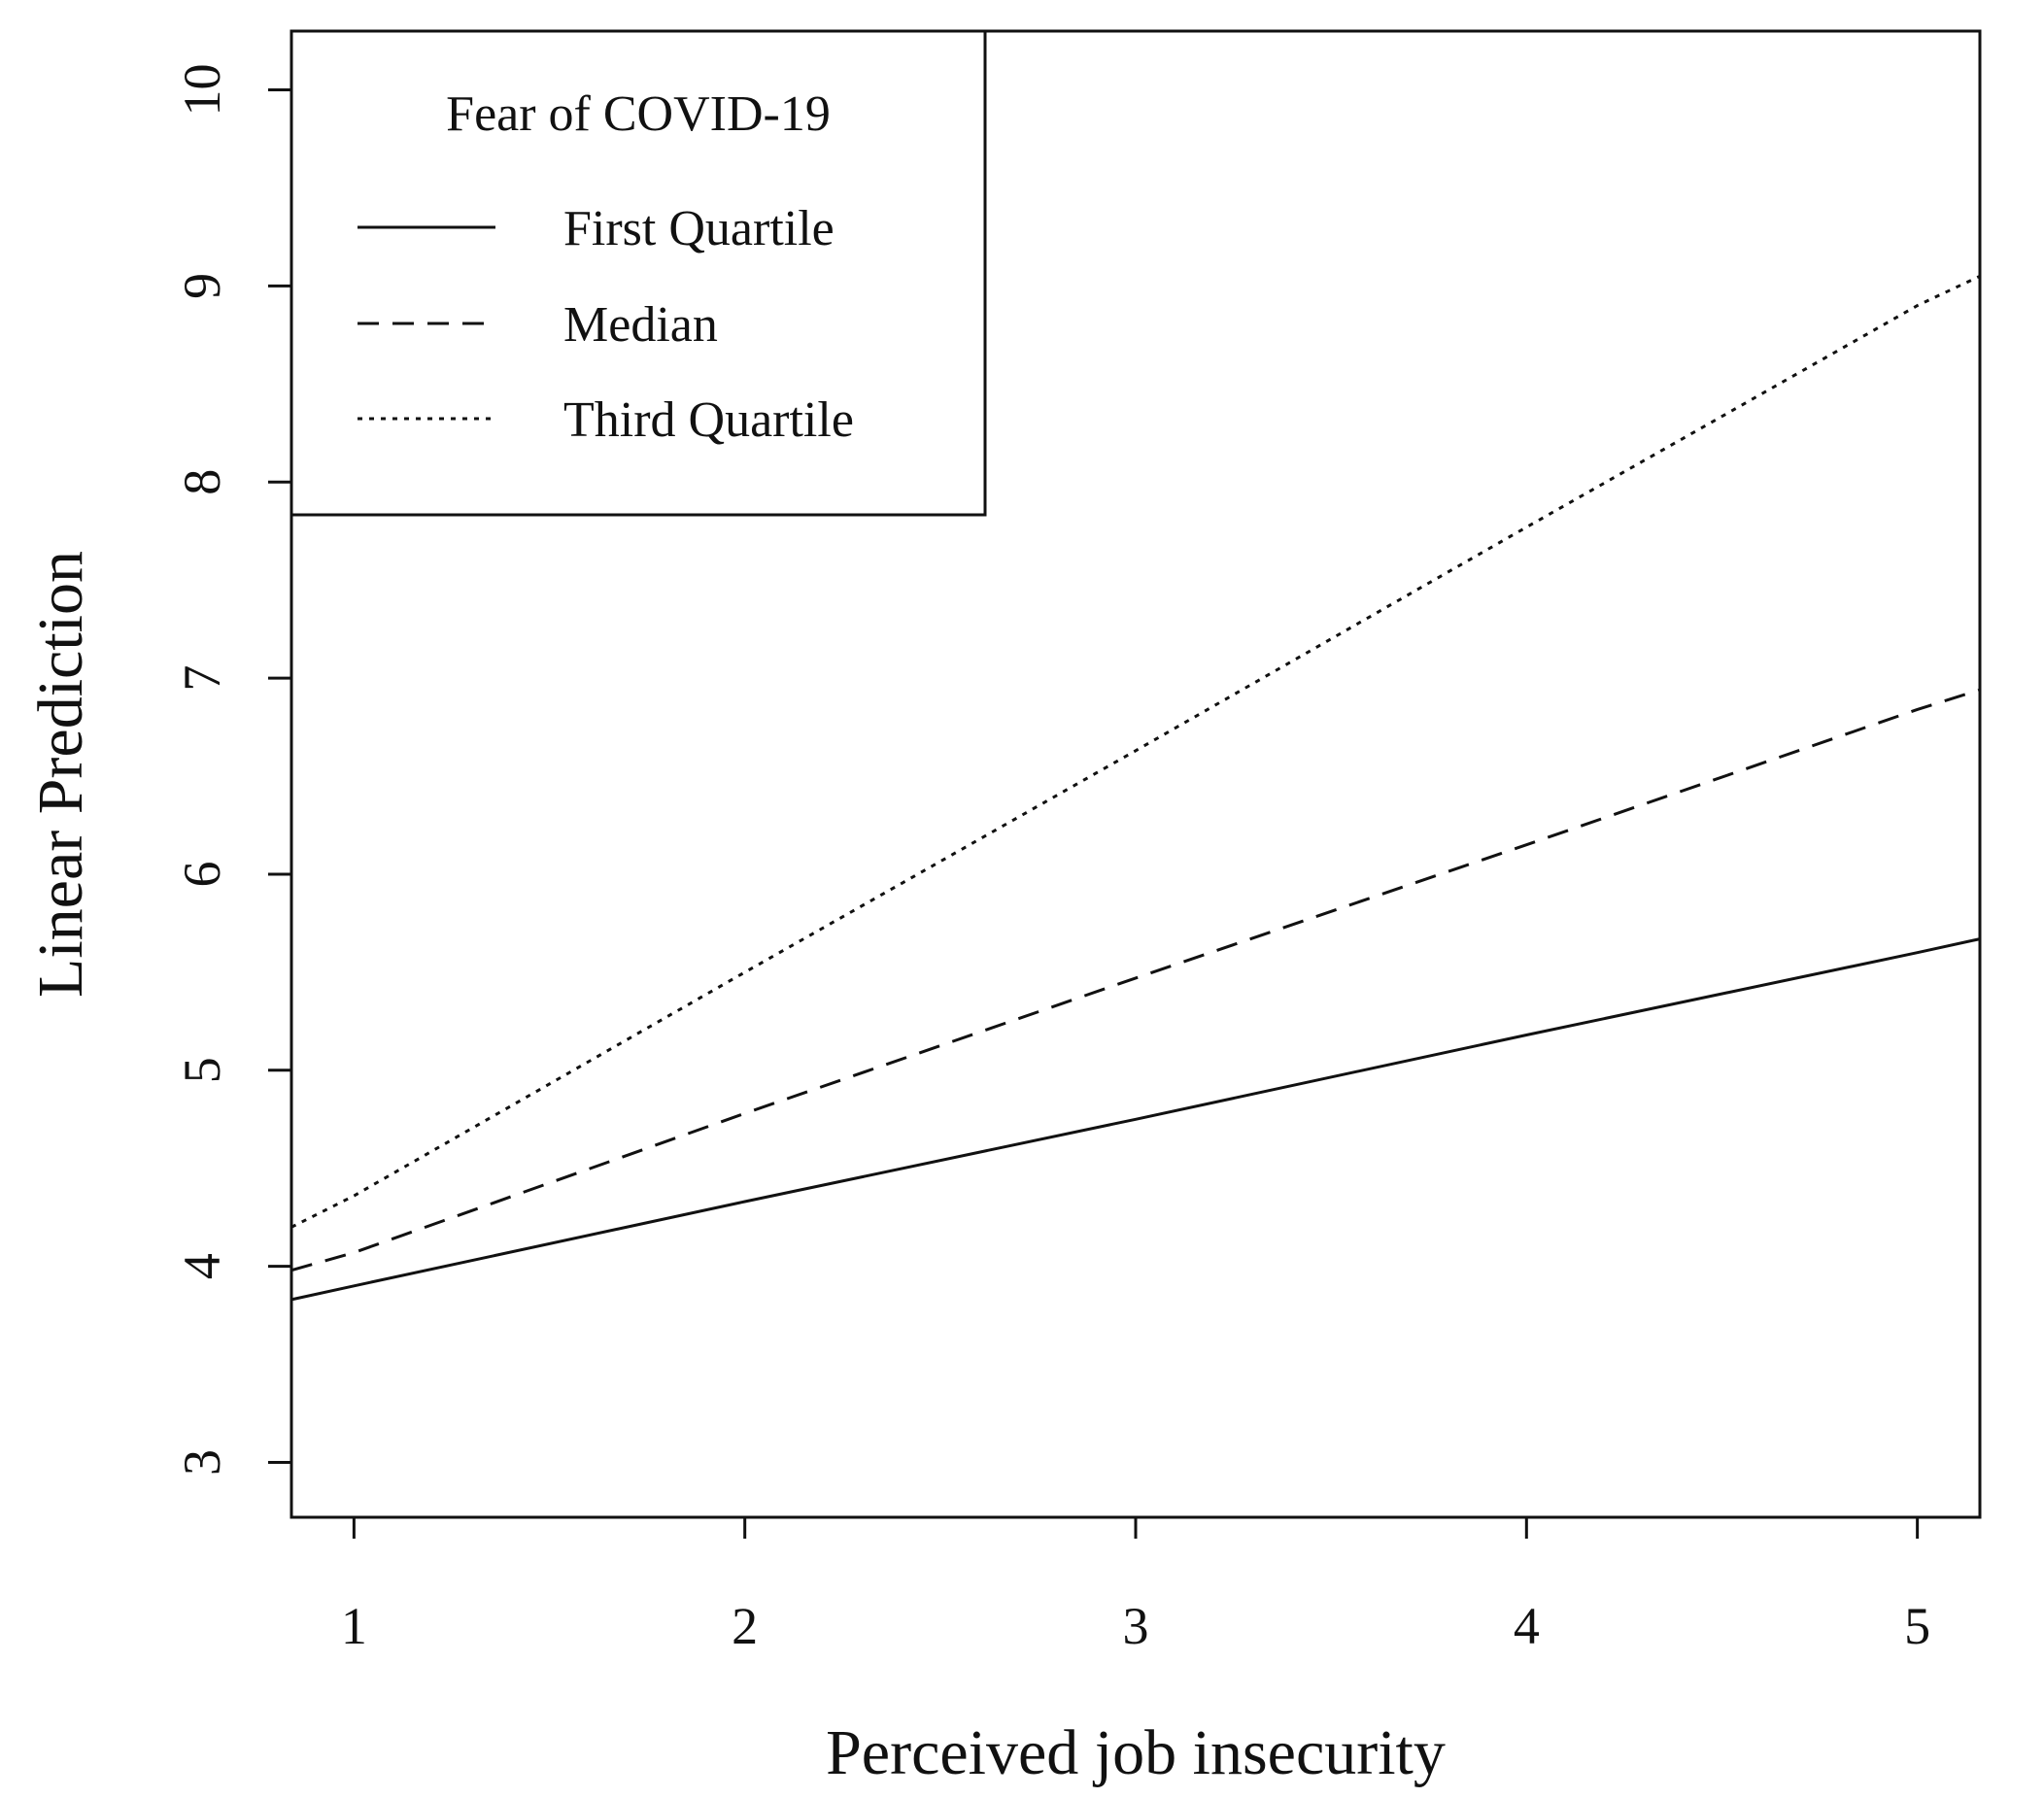 Image resolution: width=2044 pixels, height=1798 pixels. Describe the element at coordinates (202, 874) in the screenshot. I see `y-tick-label: 6` at that location.